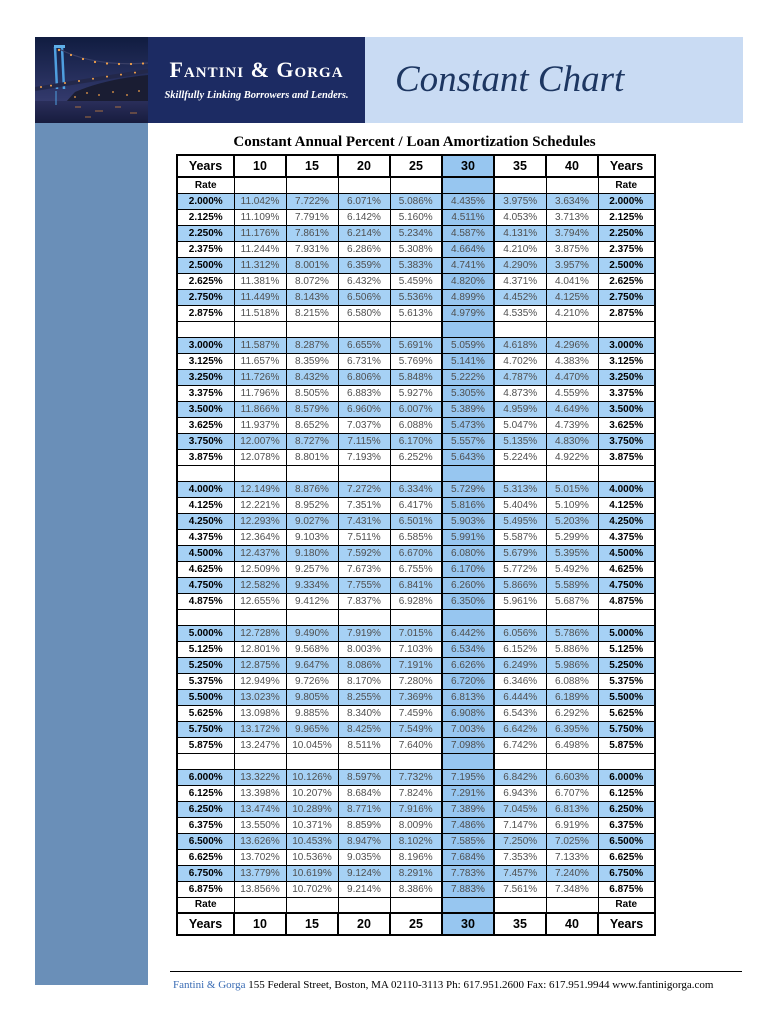 Image resolution: width=768 pixels, height=1024 pixels. Describe the element at coordinates (364, 873) in the screenshot. I see `value-cell: 9.124%` at that location.